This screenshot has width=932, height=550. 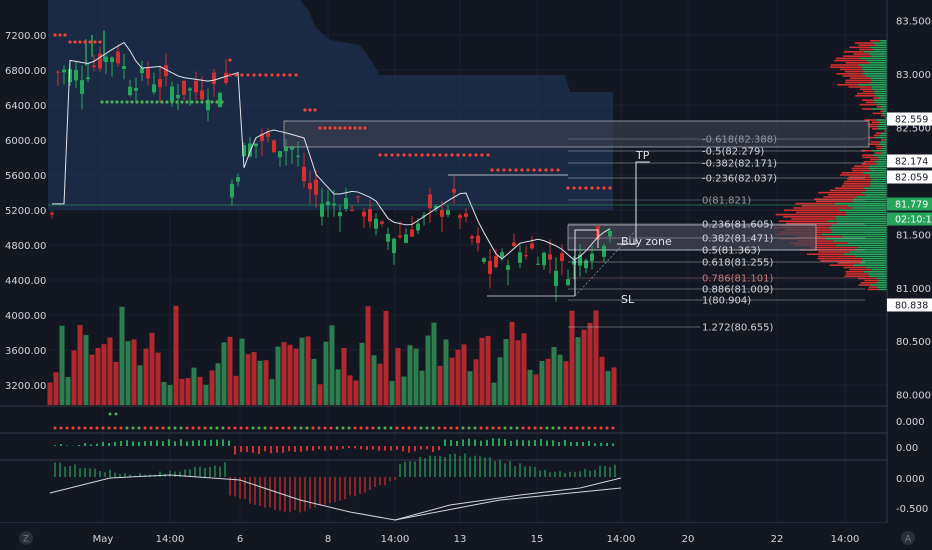 I want to click on left-axis-label: 3600.00, so click(x=25, y=351).